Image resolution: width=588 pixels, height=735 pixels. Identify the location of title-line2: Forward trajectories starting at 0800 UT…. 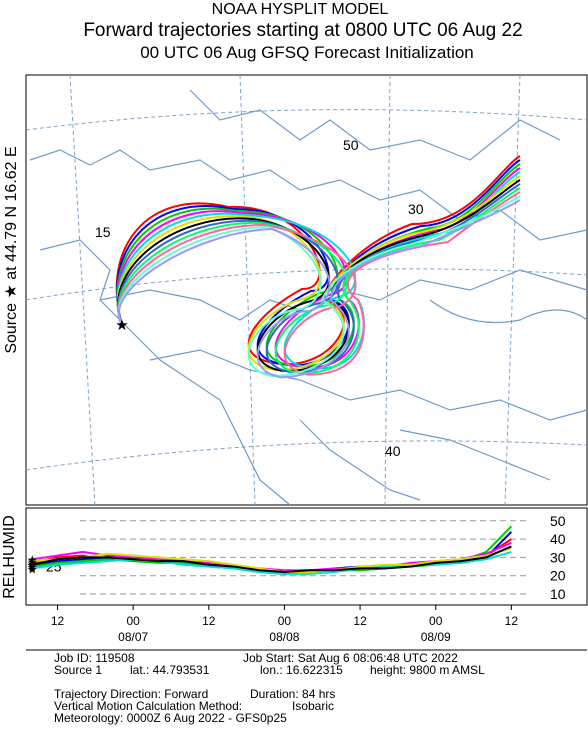
(302, 30).